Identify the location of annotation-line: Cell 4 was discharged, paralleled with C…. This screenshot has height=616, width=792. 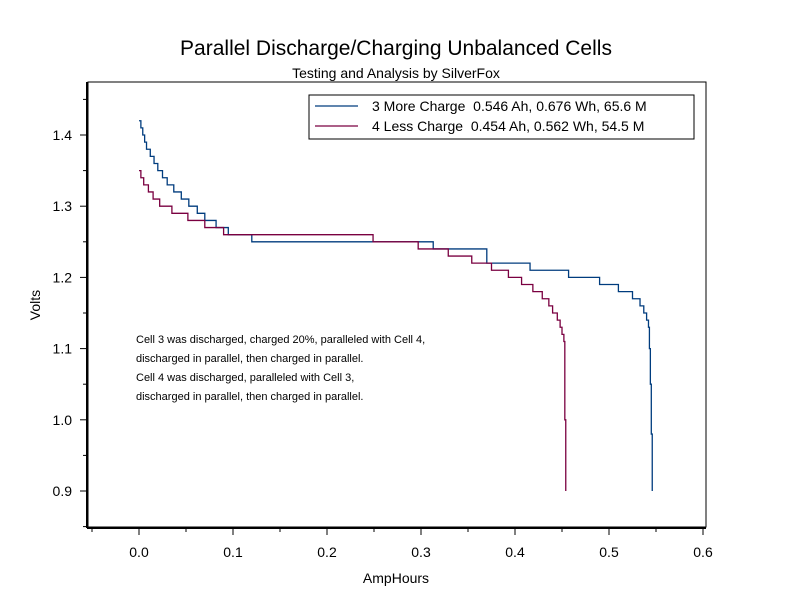
(245, 378).